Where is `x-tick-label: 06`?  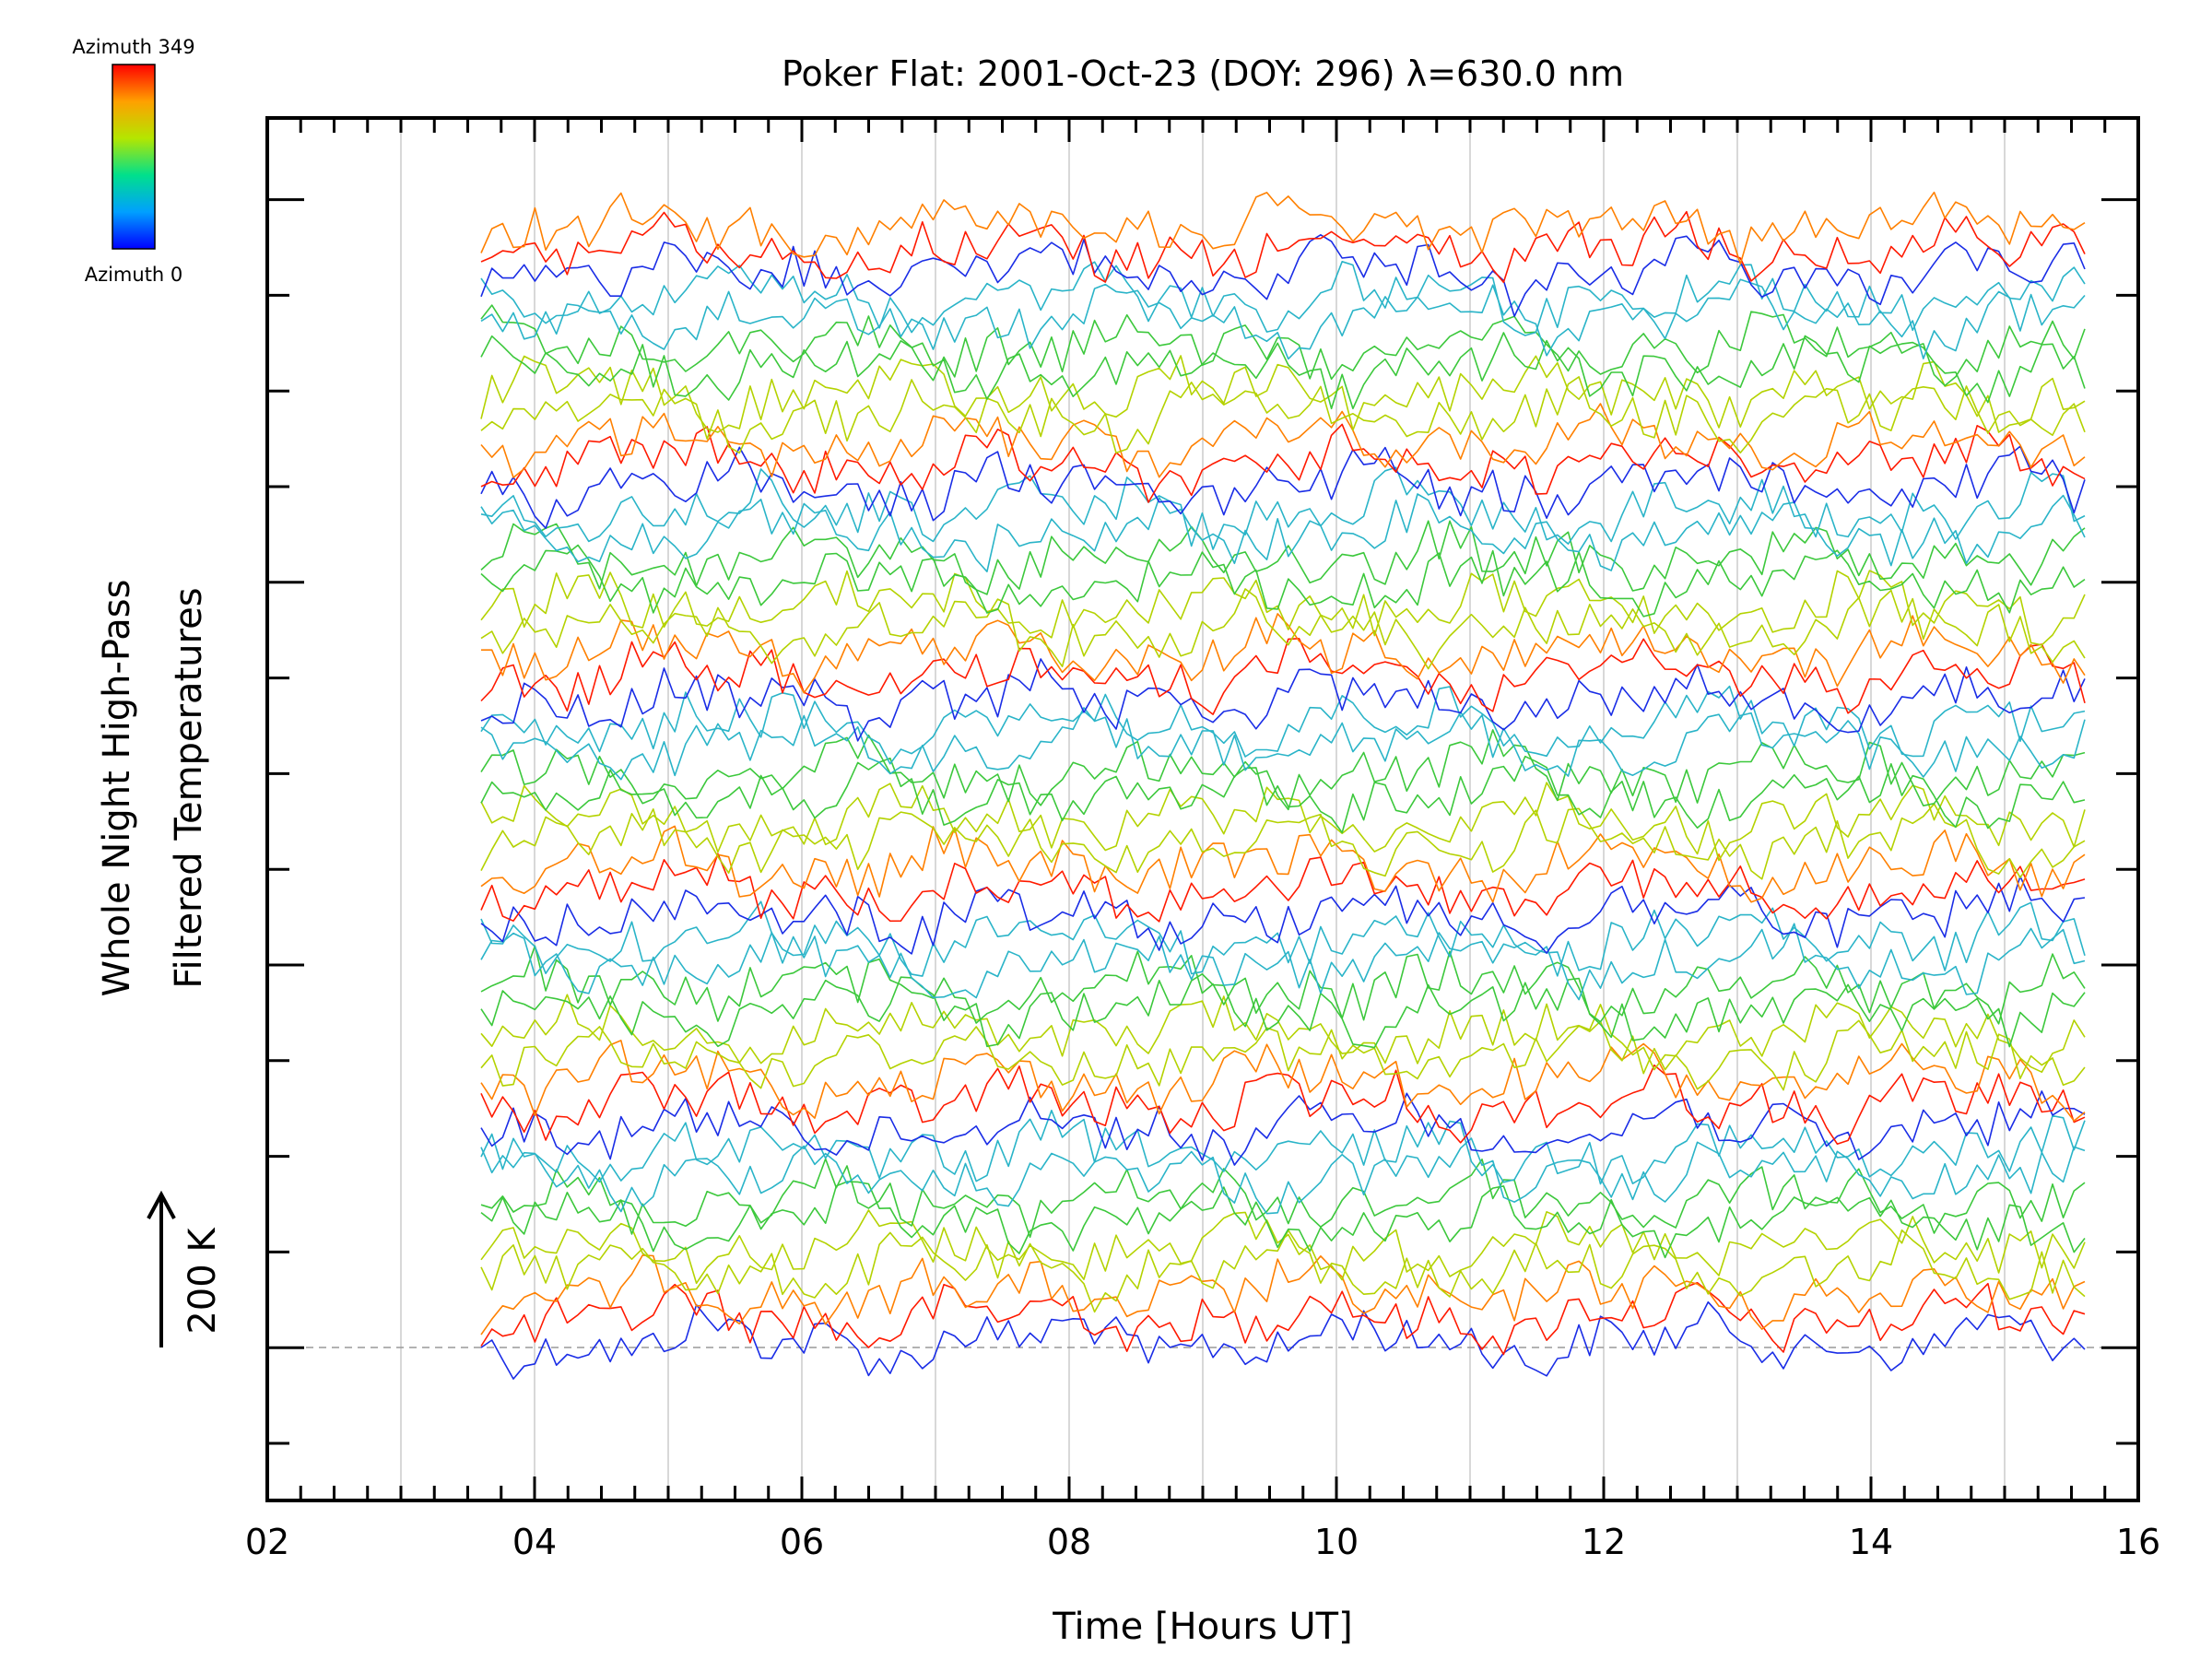 x-tick-label: 06 is located at coordinates (802, 1542).